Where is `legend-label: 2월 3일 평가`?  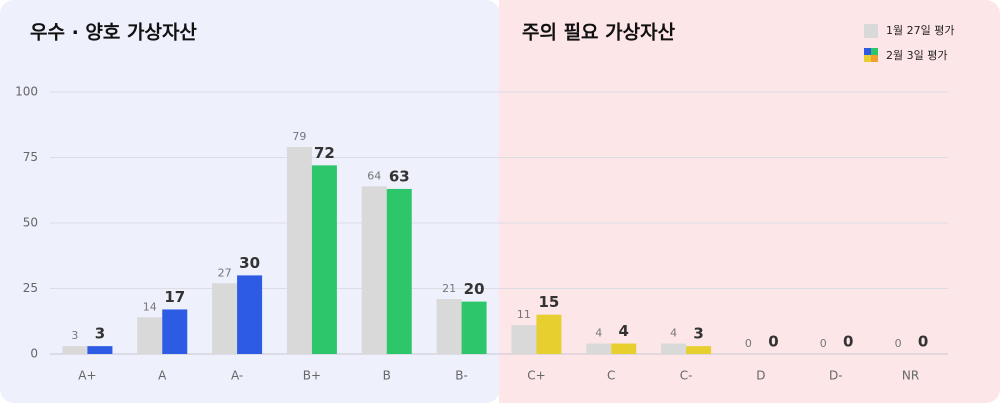 legend-label: 2월 3일 평가 is located at coordinates (916, 55).